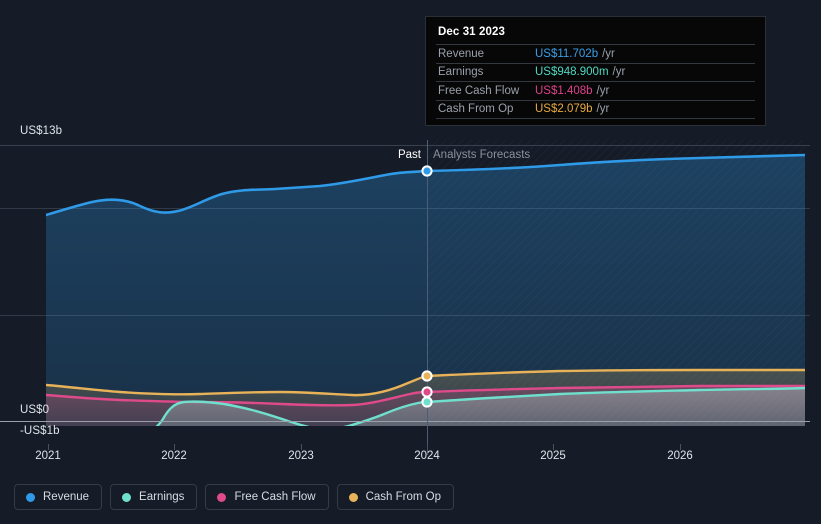 The height and width of the screenshot is (524, 821). I want to click on tooltip-value-revenue: US$11.702b, so click(567, 53).